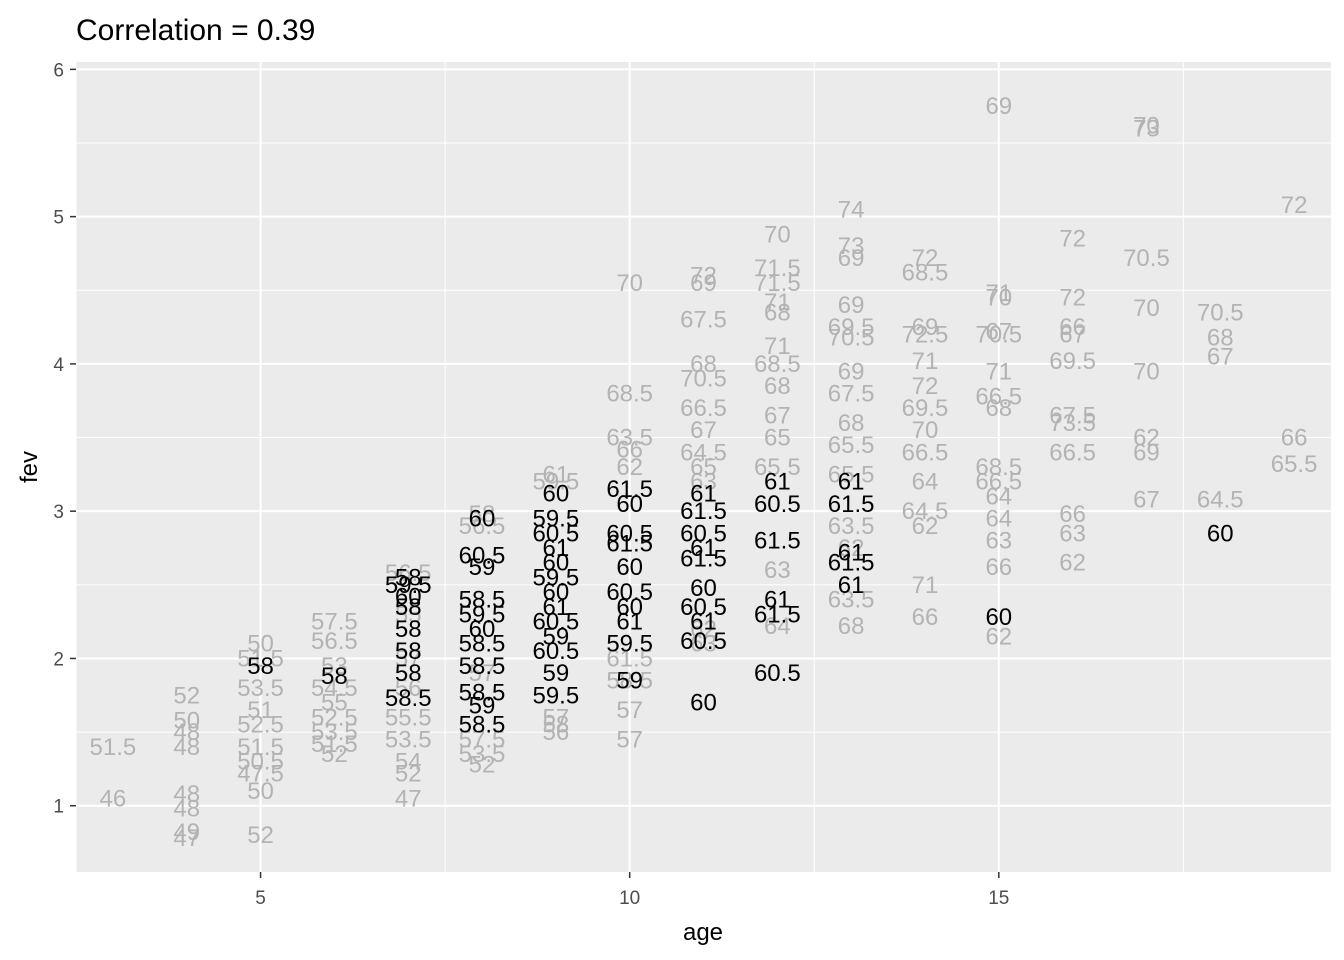 This screenshot has width=1344, height=960. Describe the element at coordinates (925, 334) in the screenshot. I see `muted-point-label: 72.5` at that location.